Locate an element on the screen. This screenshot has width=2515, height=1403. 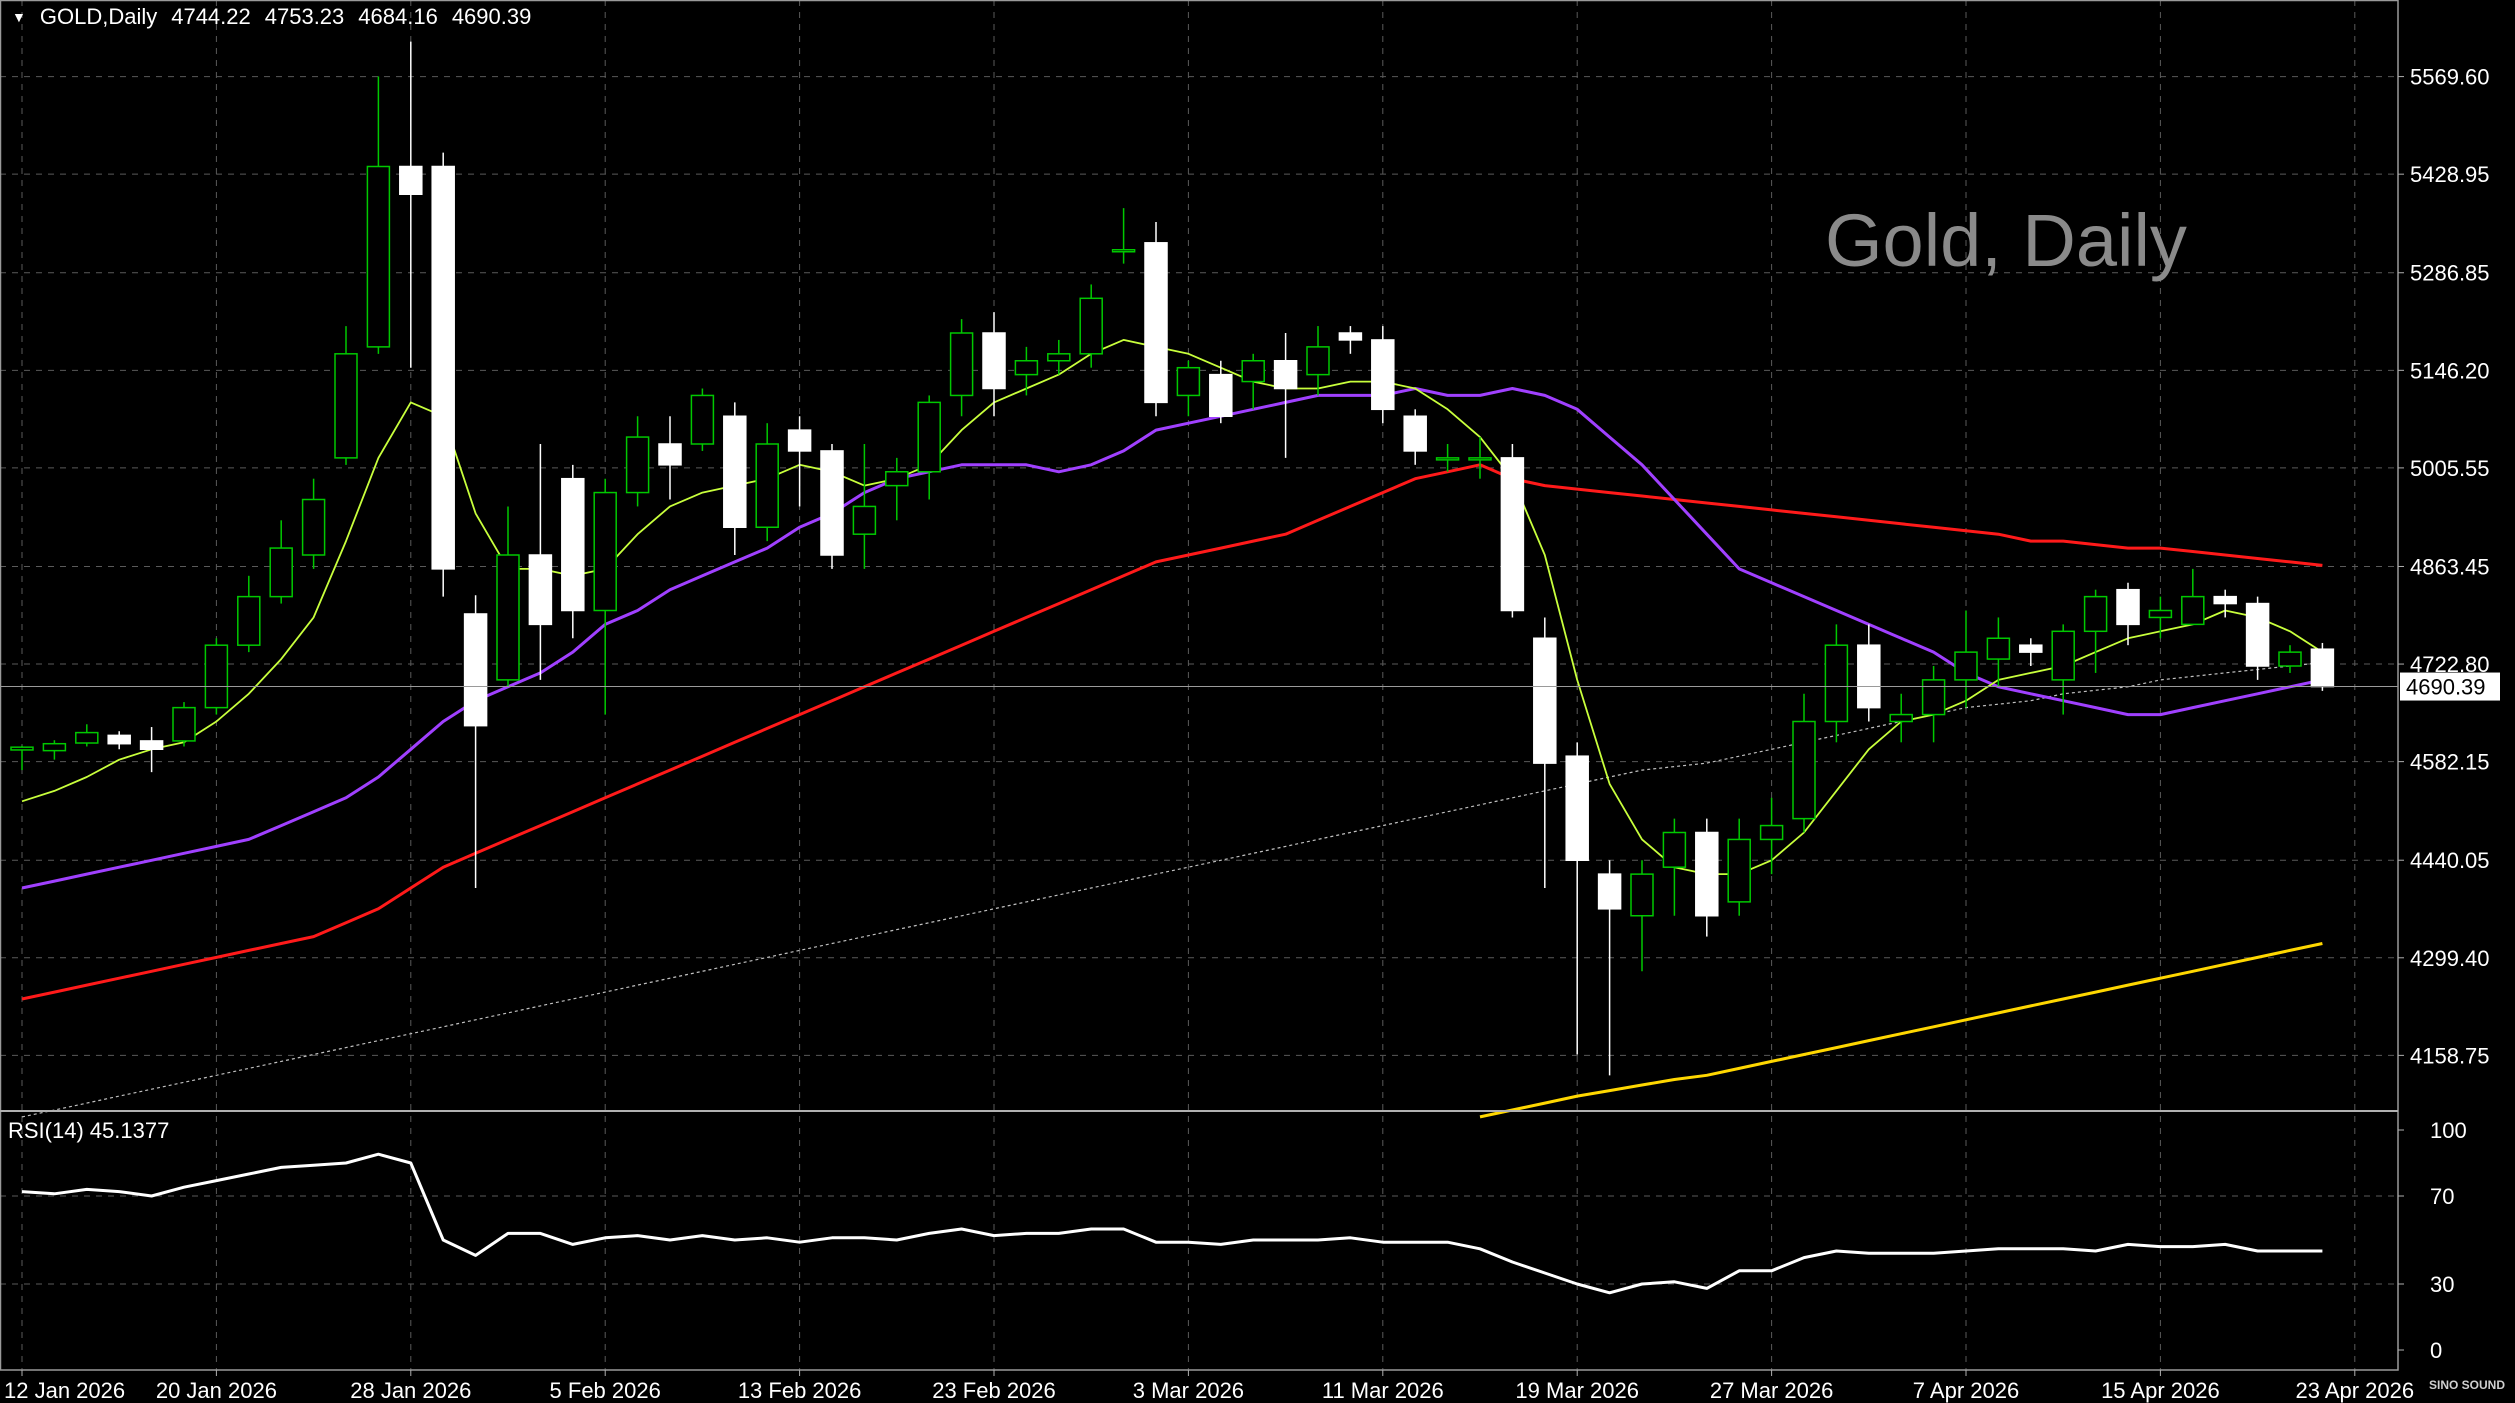
x-tick-label: 3 Mar 2026 is located at coordinates (1188, 1390).